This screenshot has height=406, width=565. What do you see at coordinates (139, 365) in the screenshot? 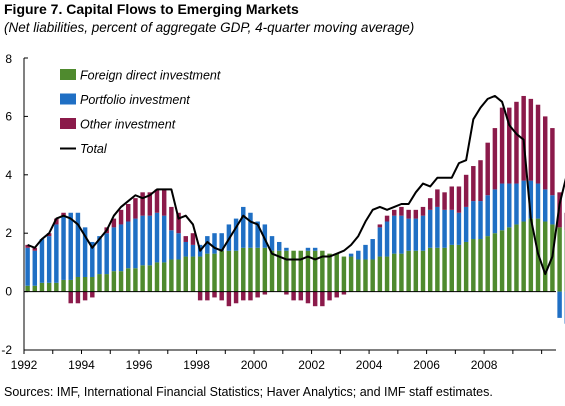
I see `x-tick-label: 1996` at bounding box center [139, 365].